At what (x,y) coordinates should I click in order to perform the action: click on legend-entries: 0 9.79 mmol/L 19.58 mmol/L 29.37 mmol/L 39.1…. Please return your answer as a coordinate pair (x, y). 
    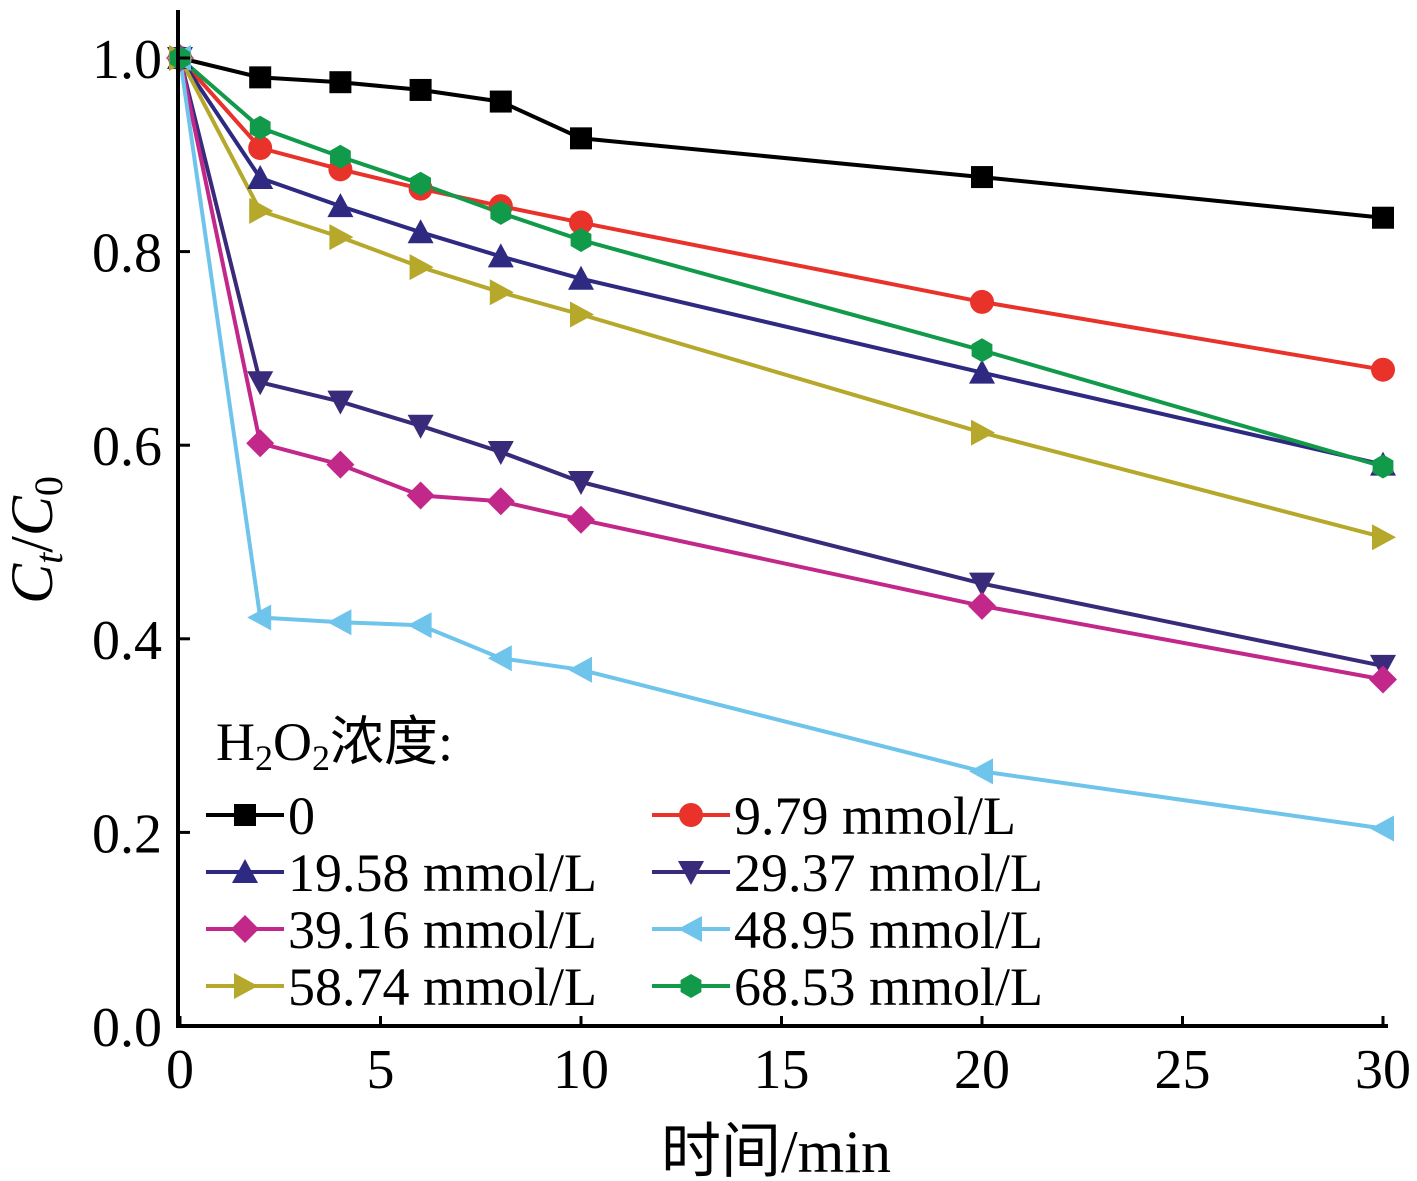
    Looking at the image, I should click on (624, 901).